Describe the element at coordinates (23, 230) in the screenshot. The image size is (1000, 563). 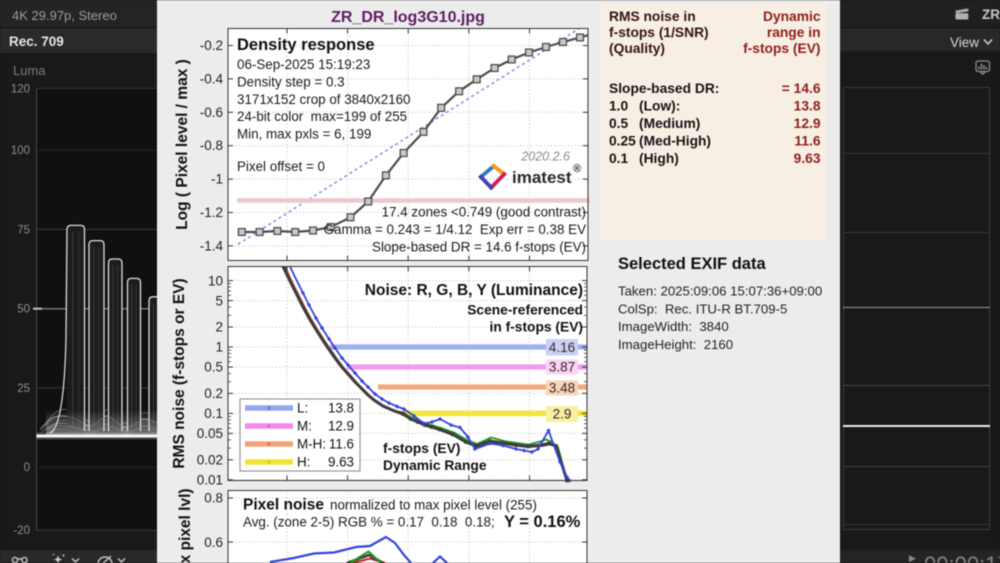
I see `svg-text: 75` at that location.